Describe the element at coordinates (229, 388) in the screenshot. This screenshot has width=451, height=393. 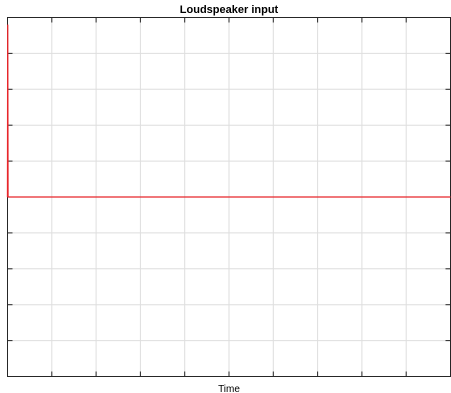
I see `x-axis-label: Time` at that location.